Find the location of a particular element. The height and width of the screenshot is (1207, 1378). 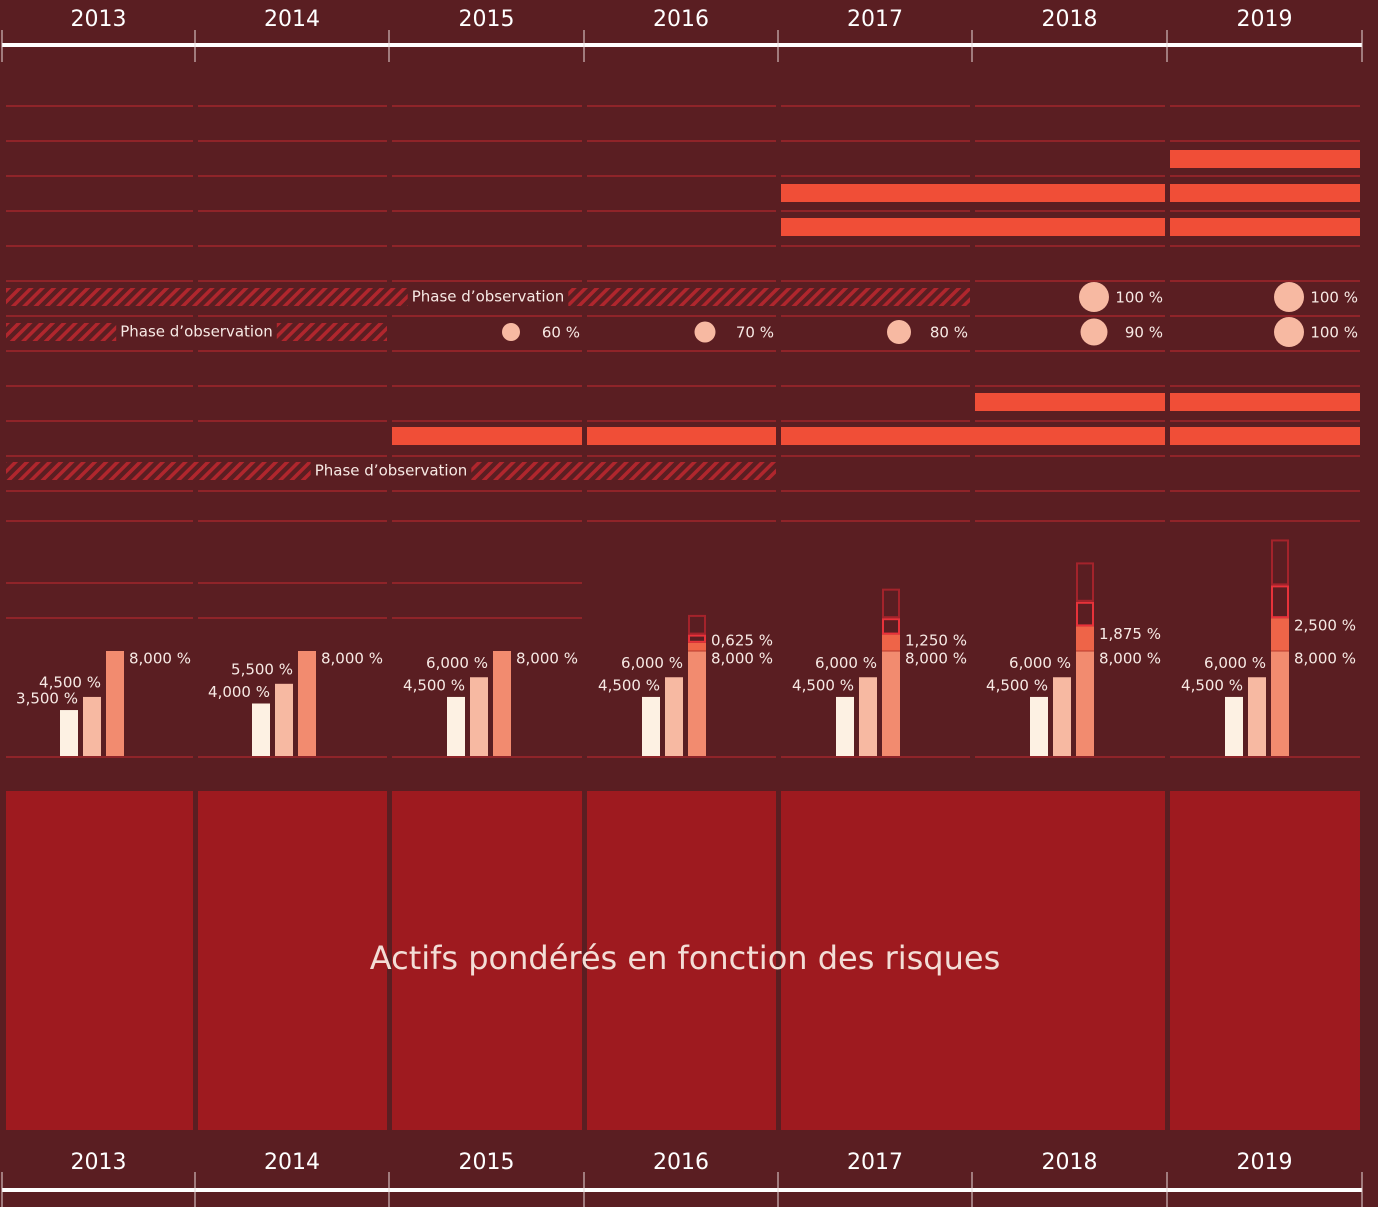

rwa-label: Actifs pondérés en fonction des risques is located at coordinates (685, 958).